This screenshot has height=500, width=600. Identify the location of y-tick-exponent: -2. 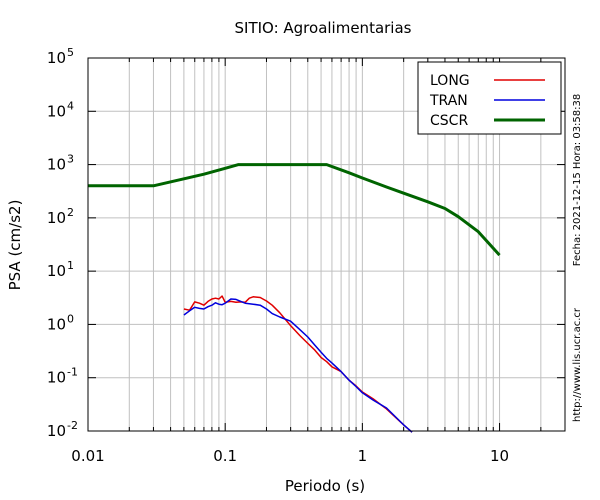
(72, 425).